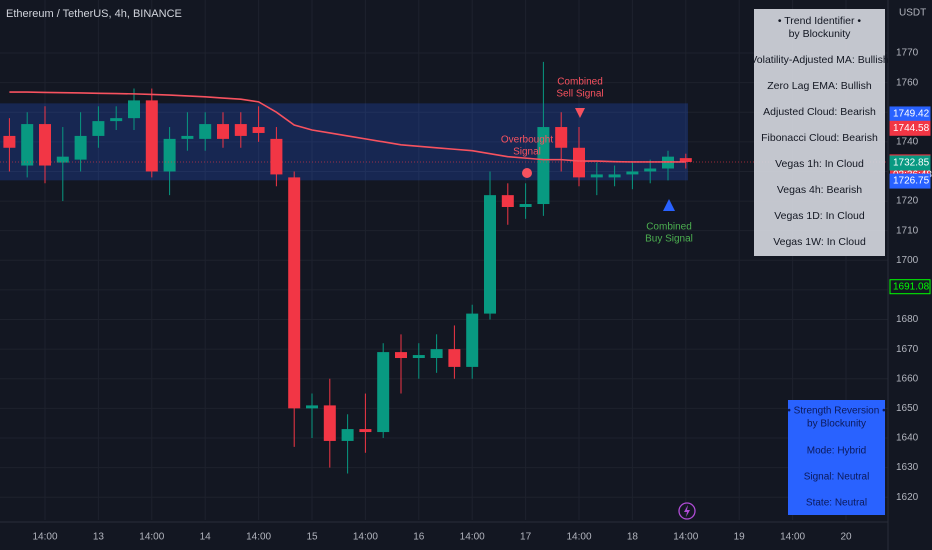 The height and width of the screenshot is (550, 932). I want to click on trend-panel-line: Volatility-Adjusted MA: Bullish, so click(819, 60).